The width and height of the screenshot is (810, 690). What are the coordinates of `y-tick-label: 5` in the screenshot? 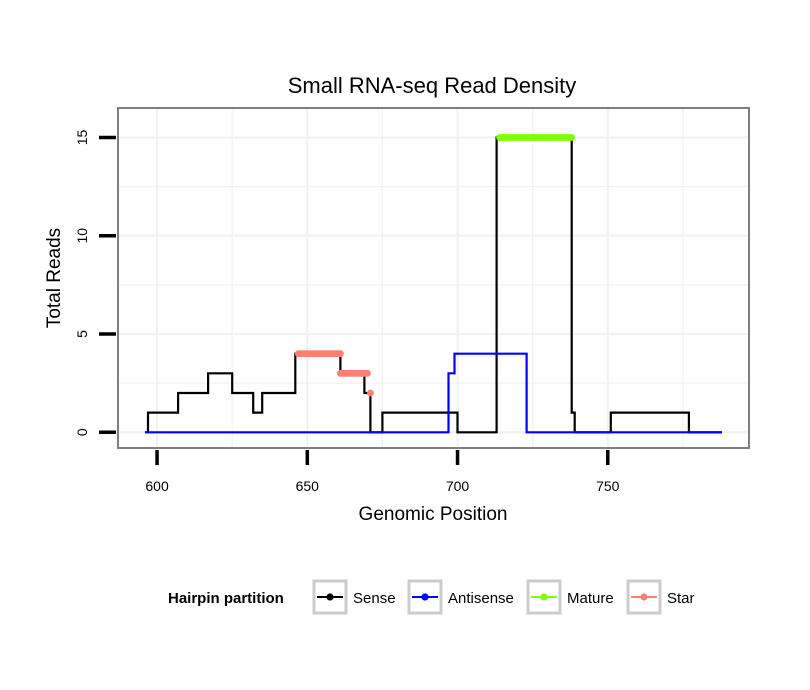 It's located at (82, 334).